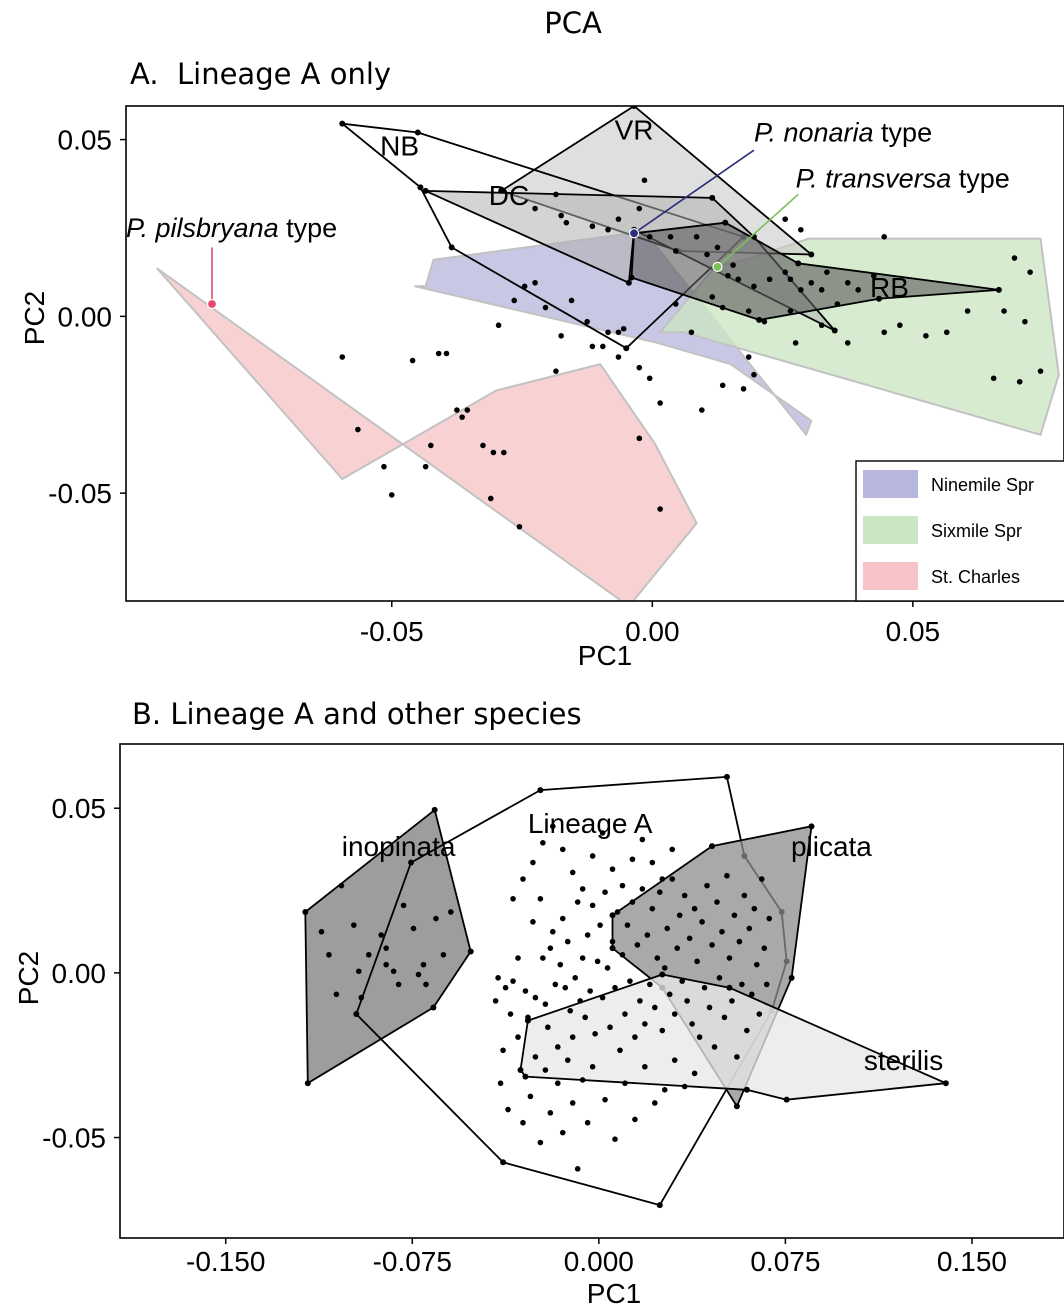  I want to click on panel-b-xtick-label: 0.075, so click(785, 1261).